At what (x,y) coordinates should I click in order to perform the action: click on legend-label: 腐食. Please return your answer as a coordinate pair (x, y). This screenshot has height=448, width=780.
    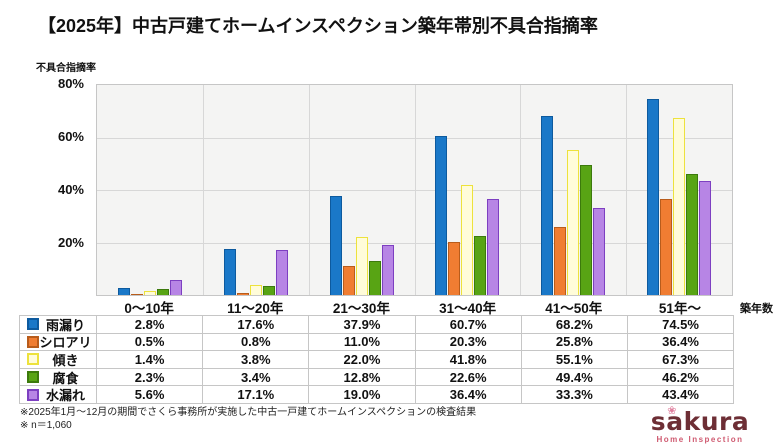
    Looking at the image, I should click on (65, 378).